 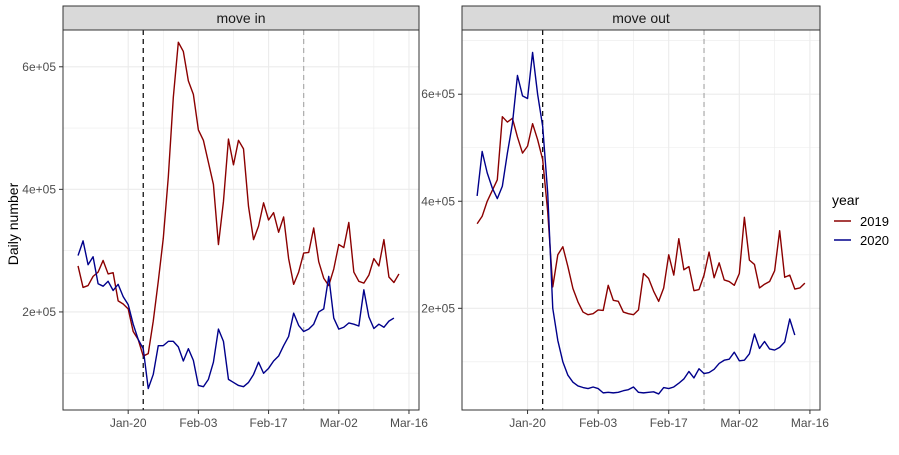 What do you see at coordinates (874, 221) in the screenshot?
I see `legend-label-2019: 2019` at bounding box center [874, 221].